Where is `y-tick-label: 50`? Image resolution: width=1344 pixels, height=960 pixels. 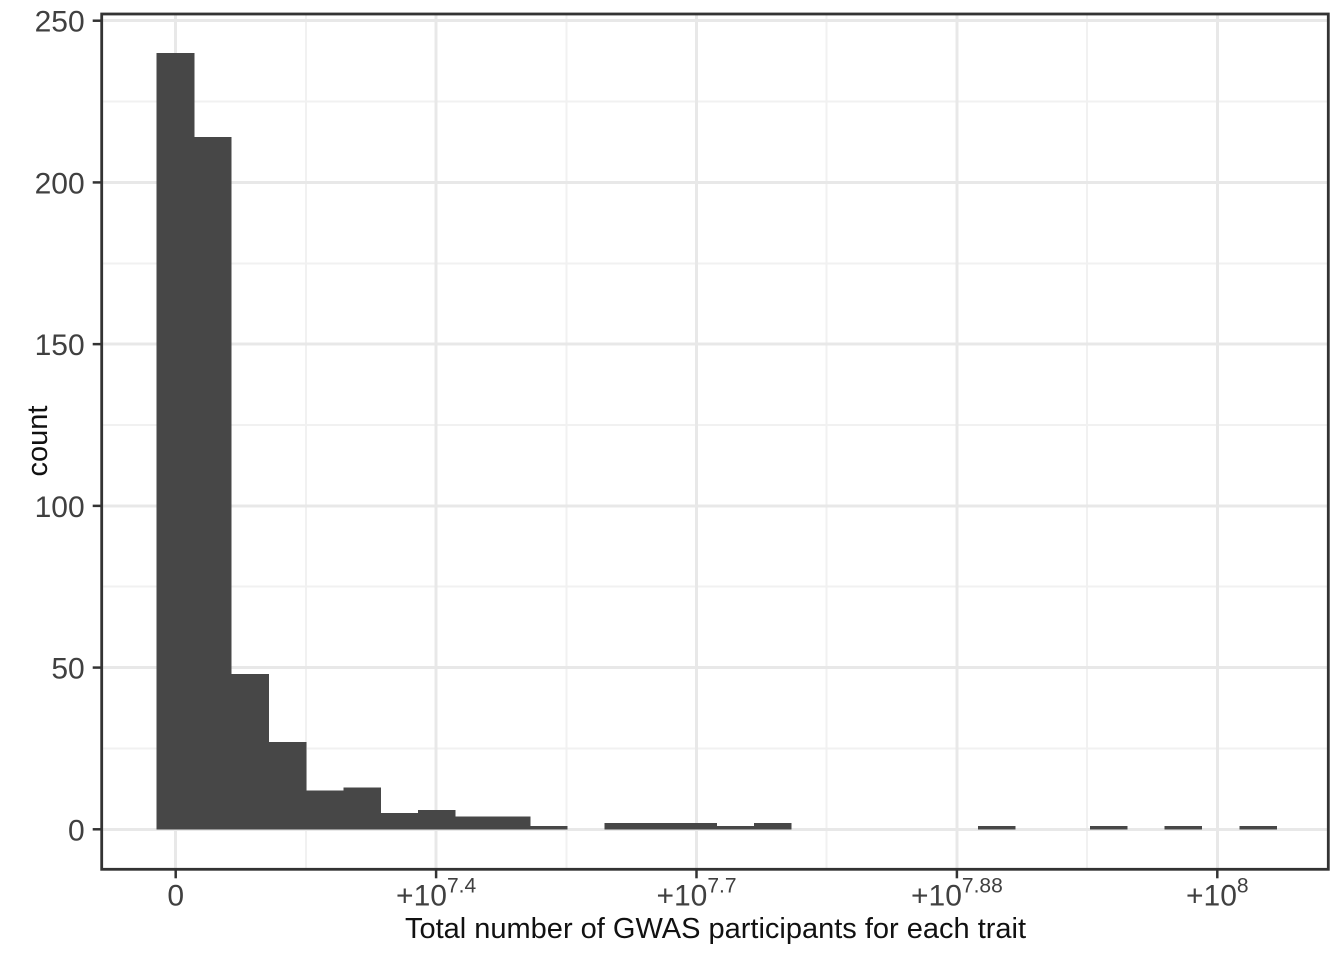
y-tick-label: 50 is located at coordinates (67, 669).